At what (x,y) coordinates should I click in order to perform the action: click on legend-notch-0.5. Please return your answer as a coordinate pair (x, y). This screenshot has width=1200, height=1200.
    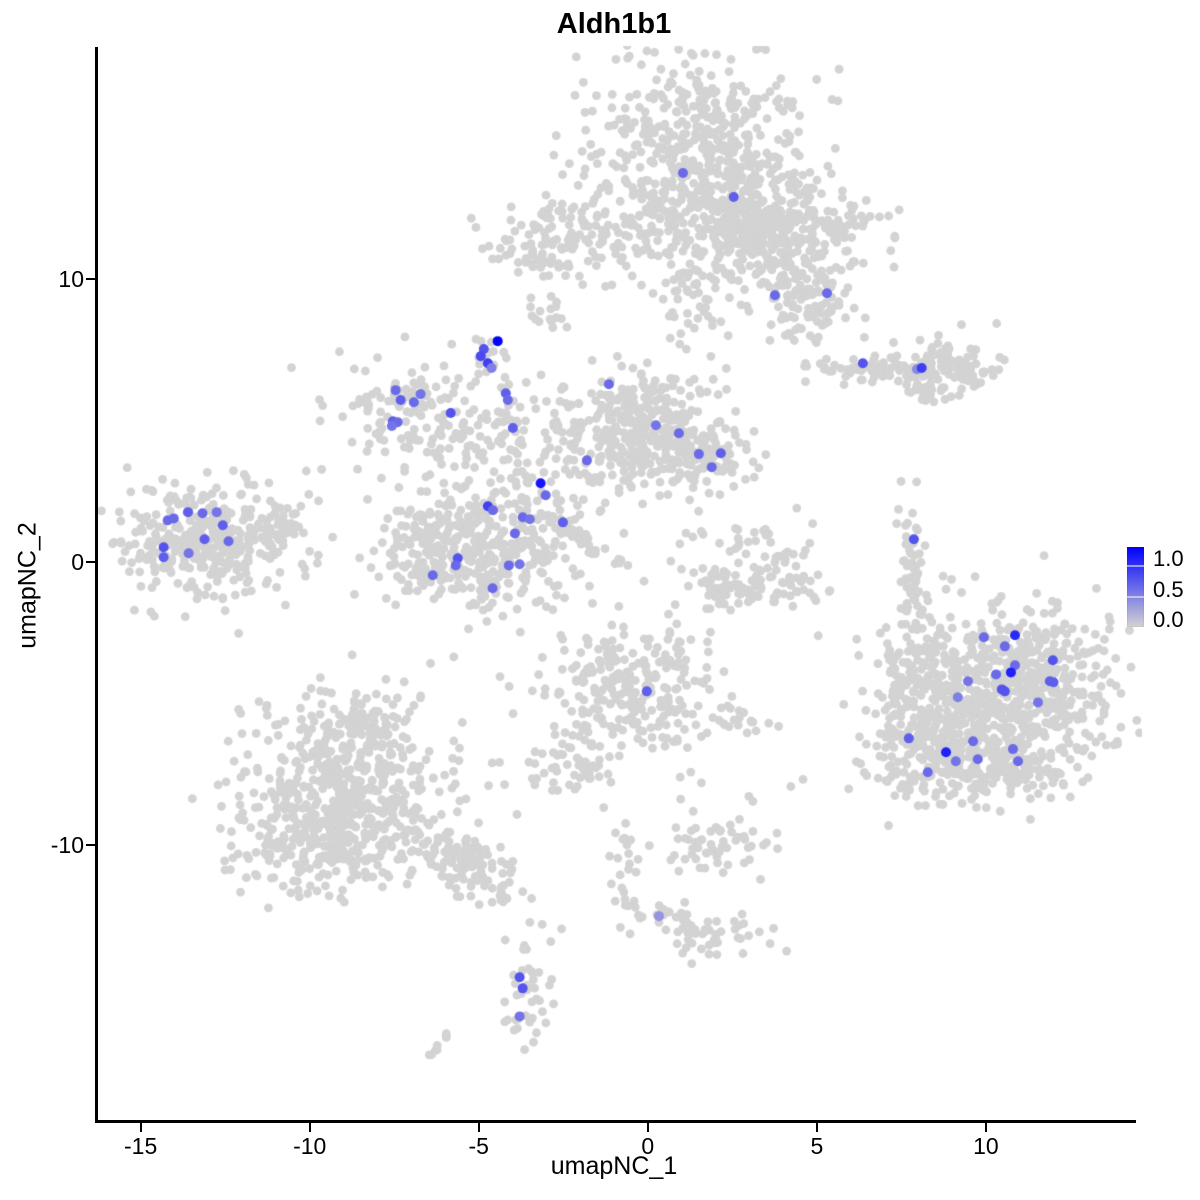
    Looking at the image, I should click on (1135, 597).